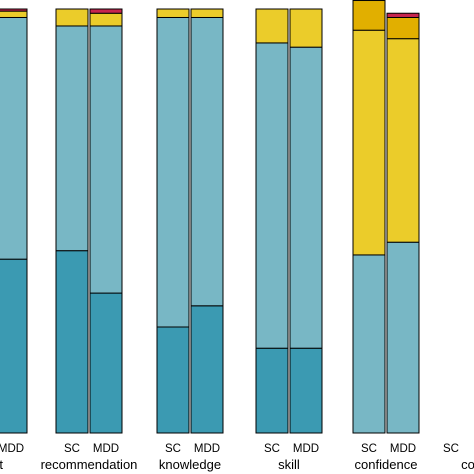 This screenshot has width=474, height=474. I want to click on bar-label-1-0: SC, so click(72, 449).